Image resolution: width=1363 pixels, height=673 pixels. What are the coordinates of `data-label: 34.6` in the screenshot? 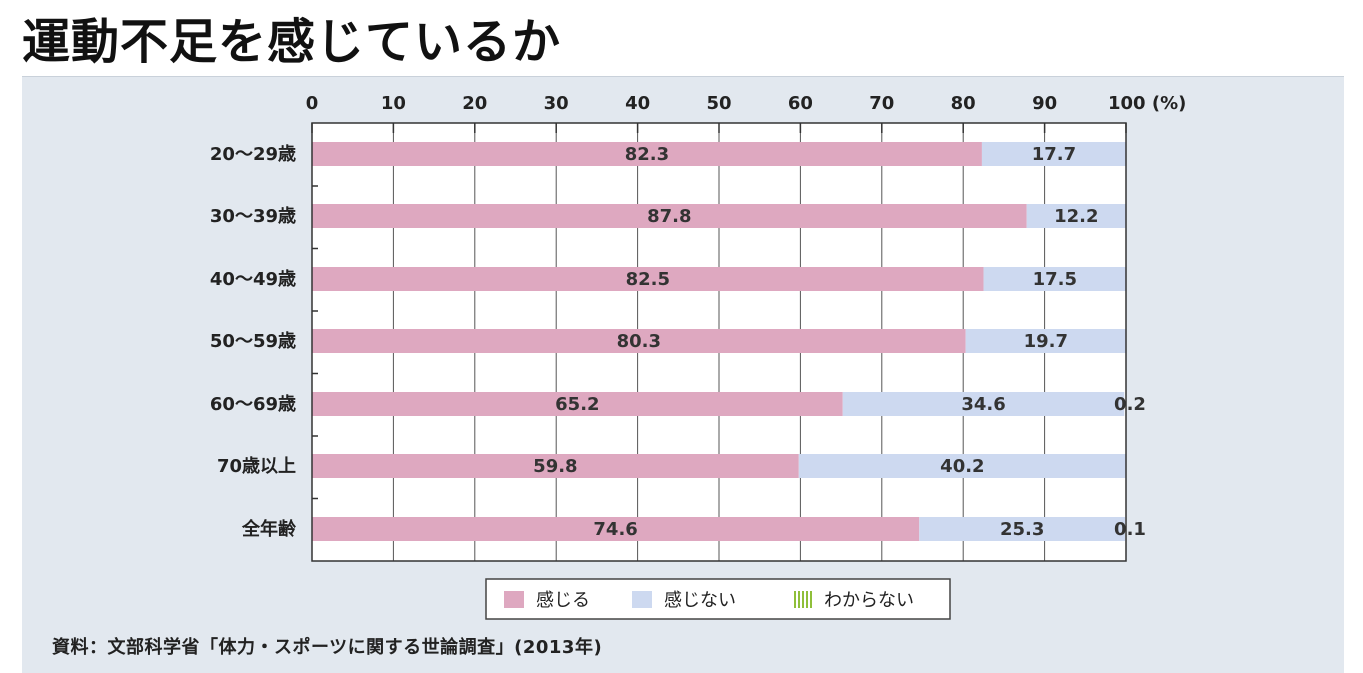 It's located at (983, 404).